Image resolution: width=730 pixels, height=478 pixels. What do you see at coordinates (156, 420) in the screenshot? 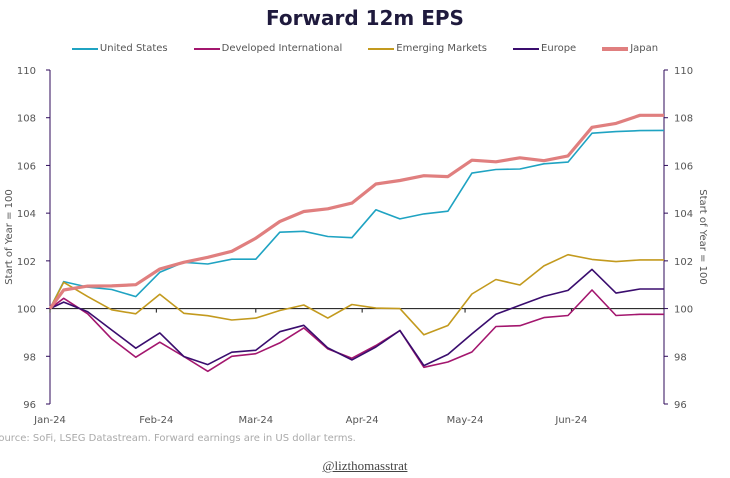
I see `x-tick-label: Feb-24` at bounding box center [156, 420].